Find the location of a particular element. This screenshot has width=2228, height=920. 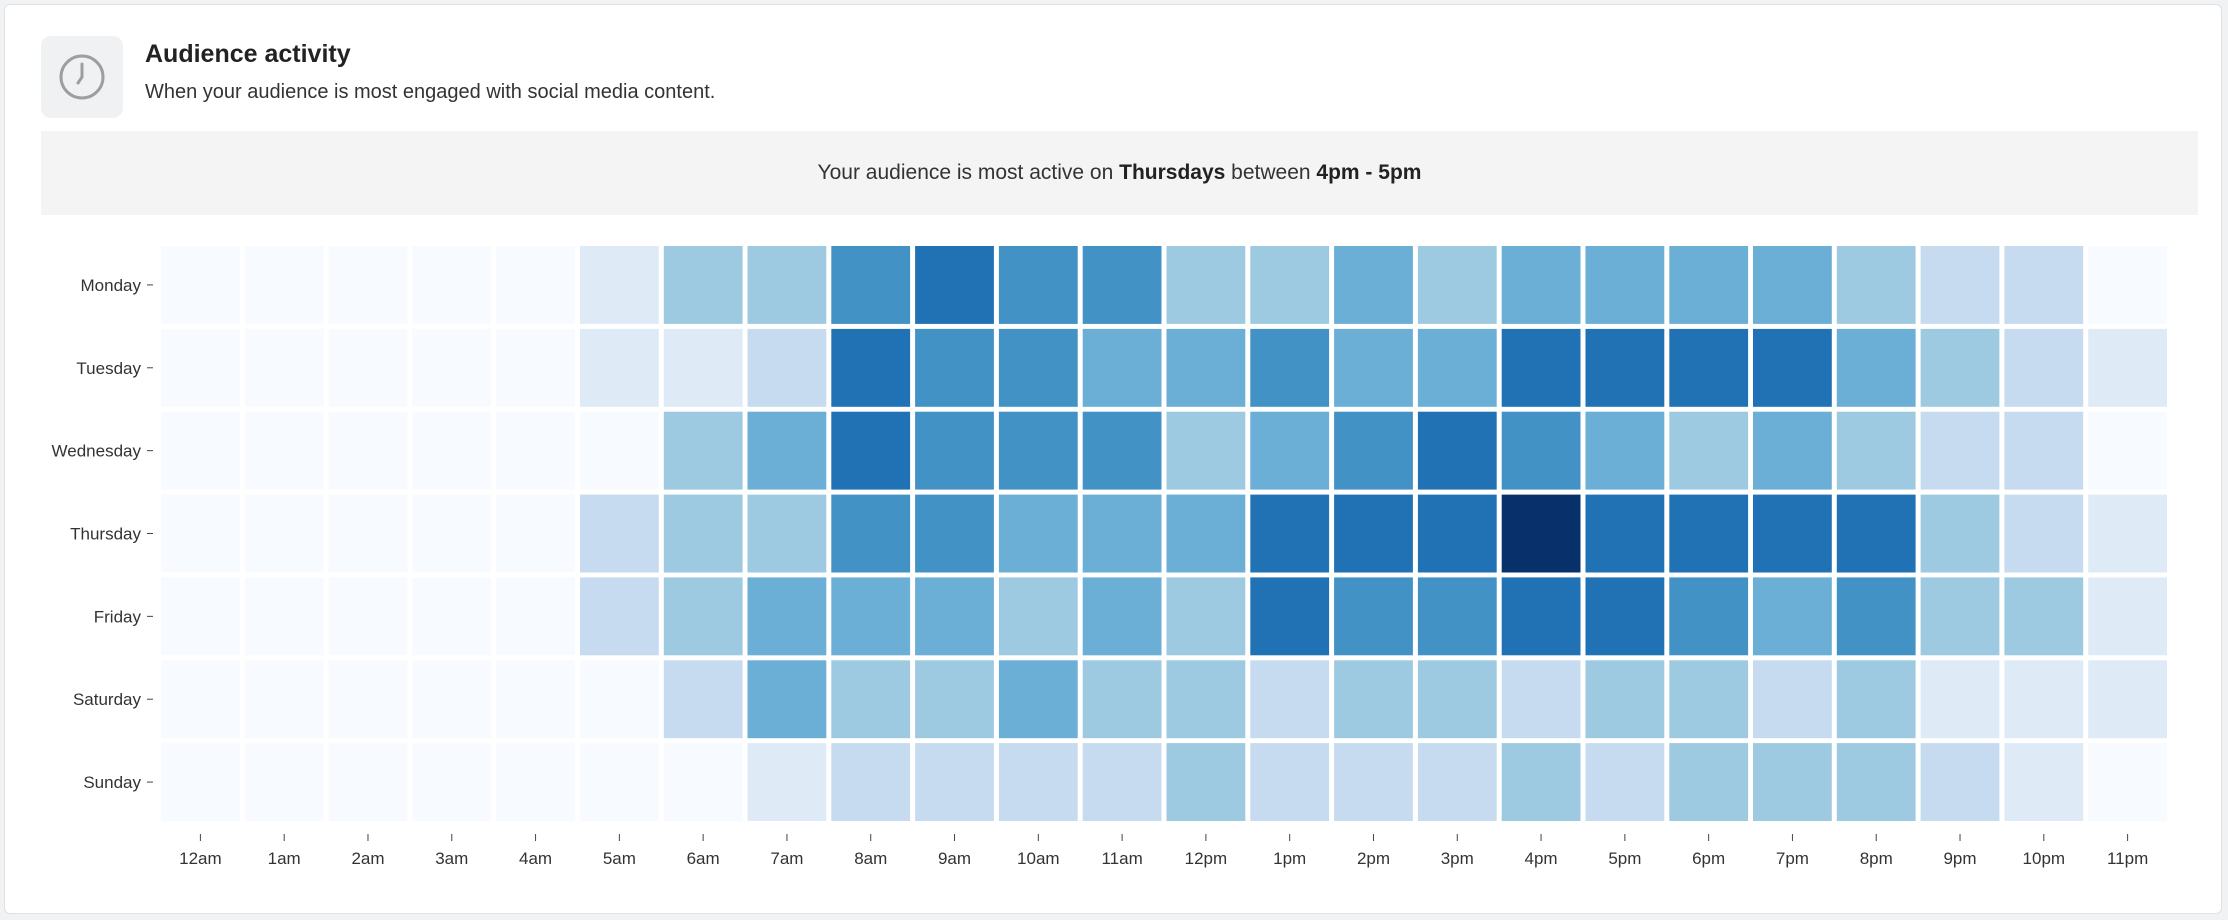

heatmap-cell-sunday-5am is located at coordinates (619, 782).